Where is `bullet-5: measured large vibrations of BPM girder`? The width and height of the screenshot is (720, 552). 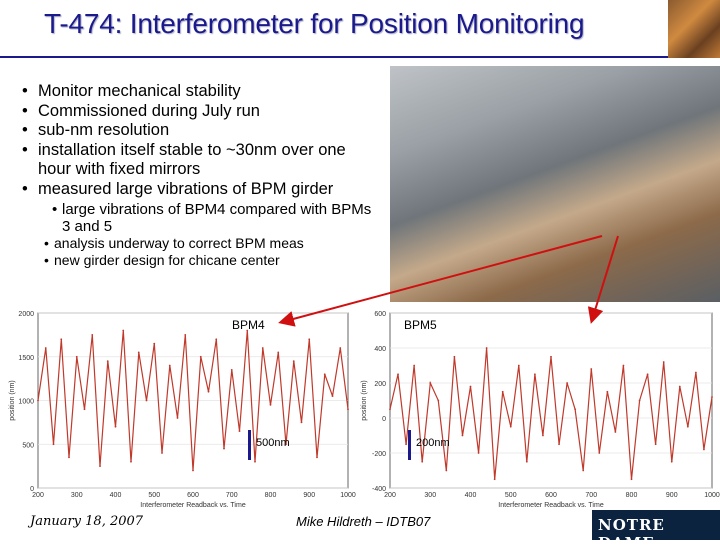
bullet-5: measured large vibrations of BPM girder is located at coordinates (202, 190).